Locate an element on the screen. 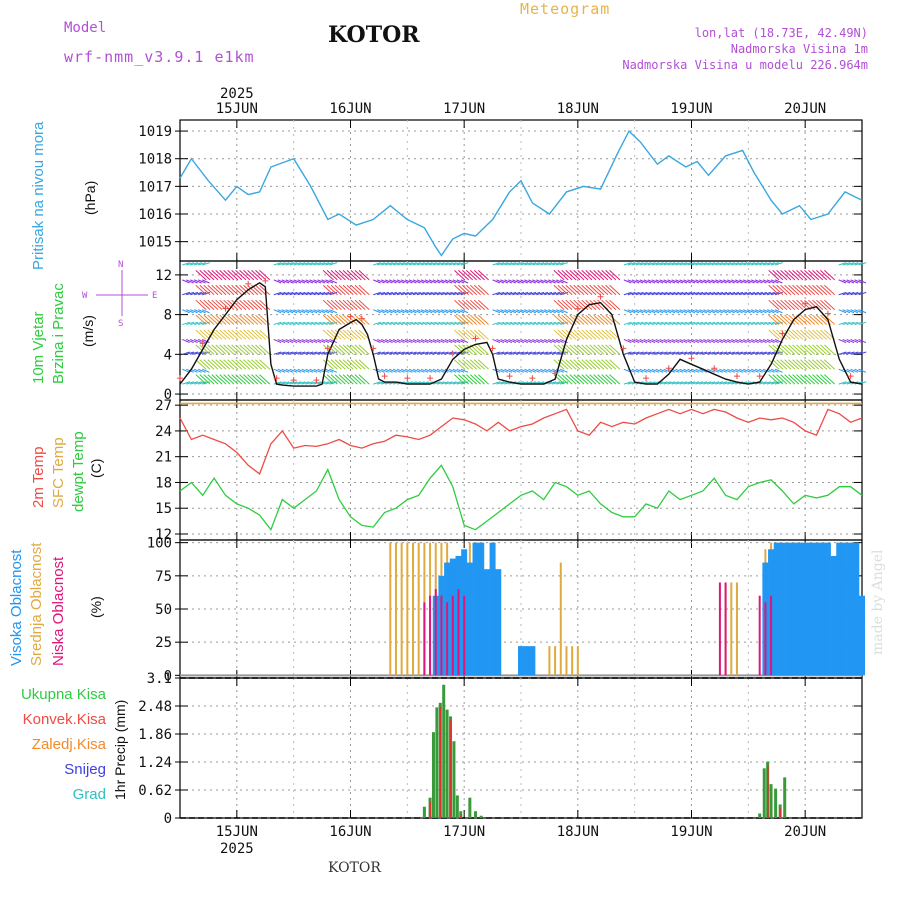 The height and width of the screenshot is (900, 900). low-cloud-bar is located at coordinates (435, 632).